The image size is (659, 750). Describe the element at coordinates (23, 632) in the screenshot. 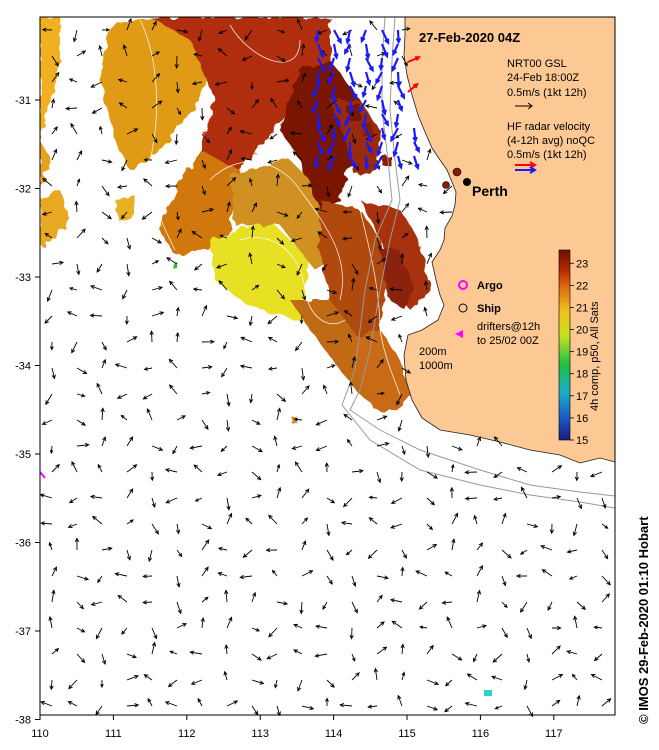

I see `y-tick-label: -37` at that location.